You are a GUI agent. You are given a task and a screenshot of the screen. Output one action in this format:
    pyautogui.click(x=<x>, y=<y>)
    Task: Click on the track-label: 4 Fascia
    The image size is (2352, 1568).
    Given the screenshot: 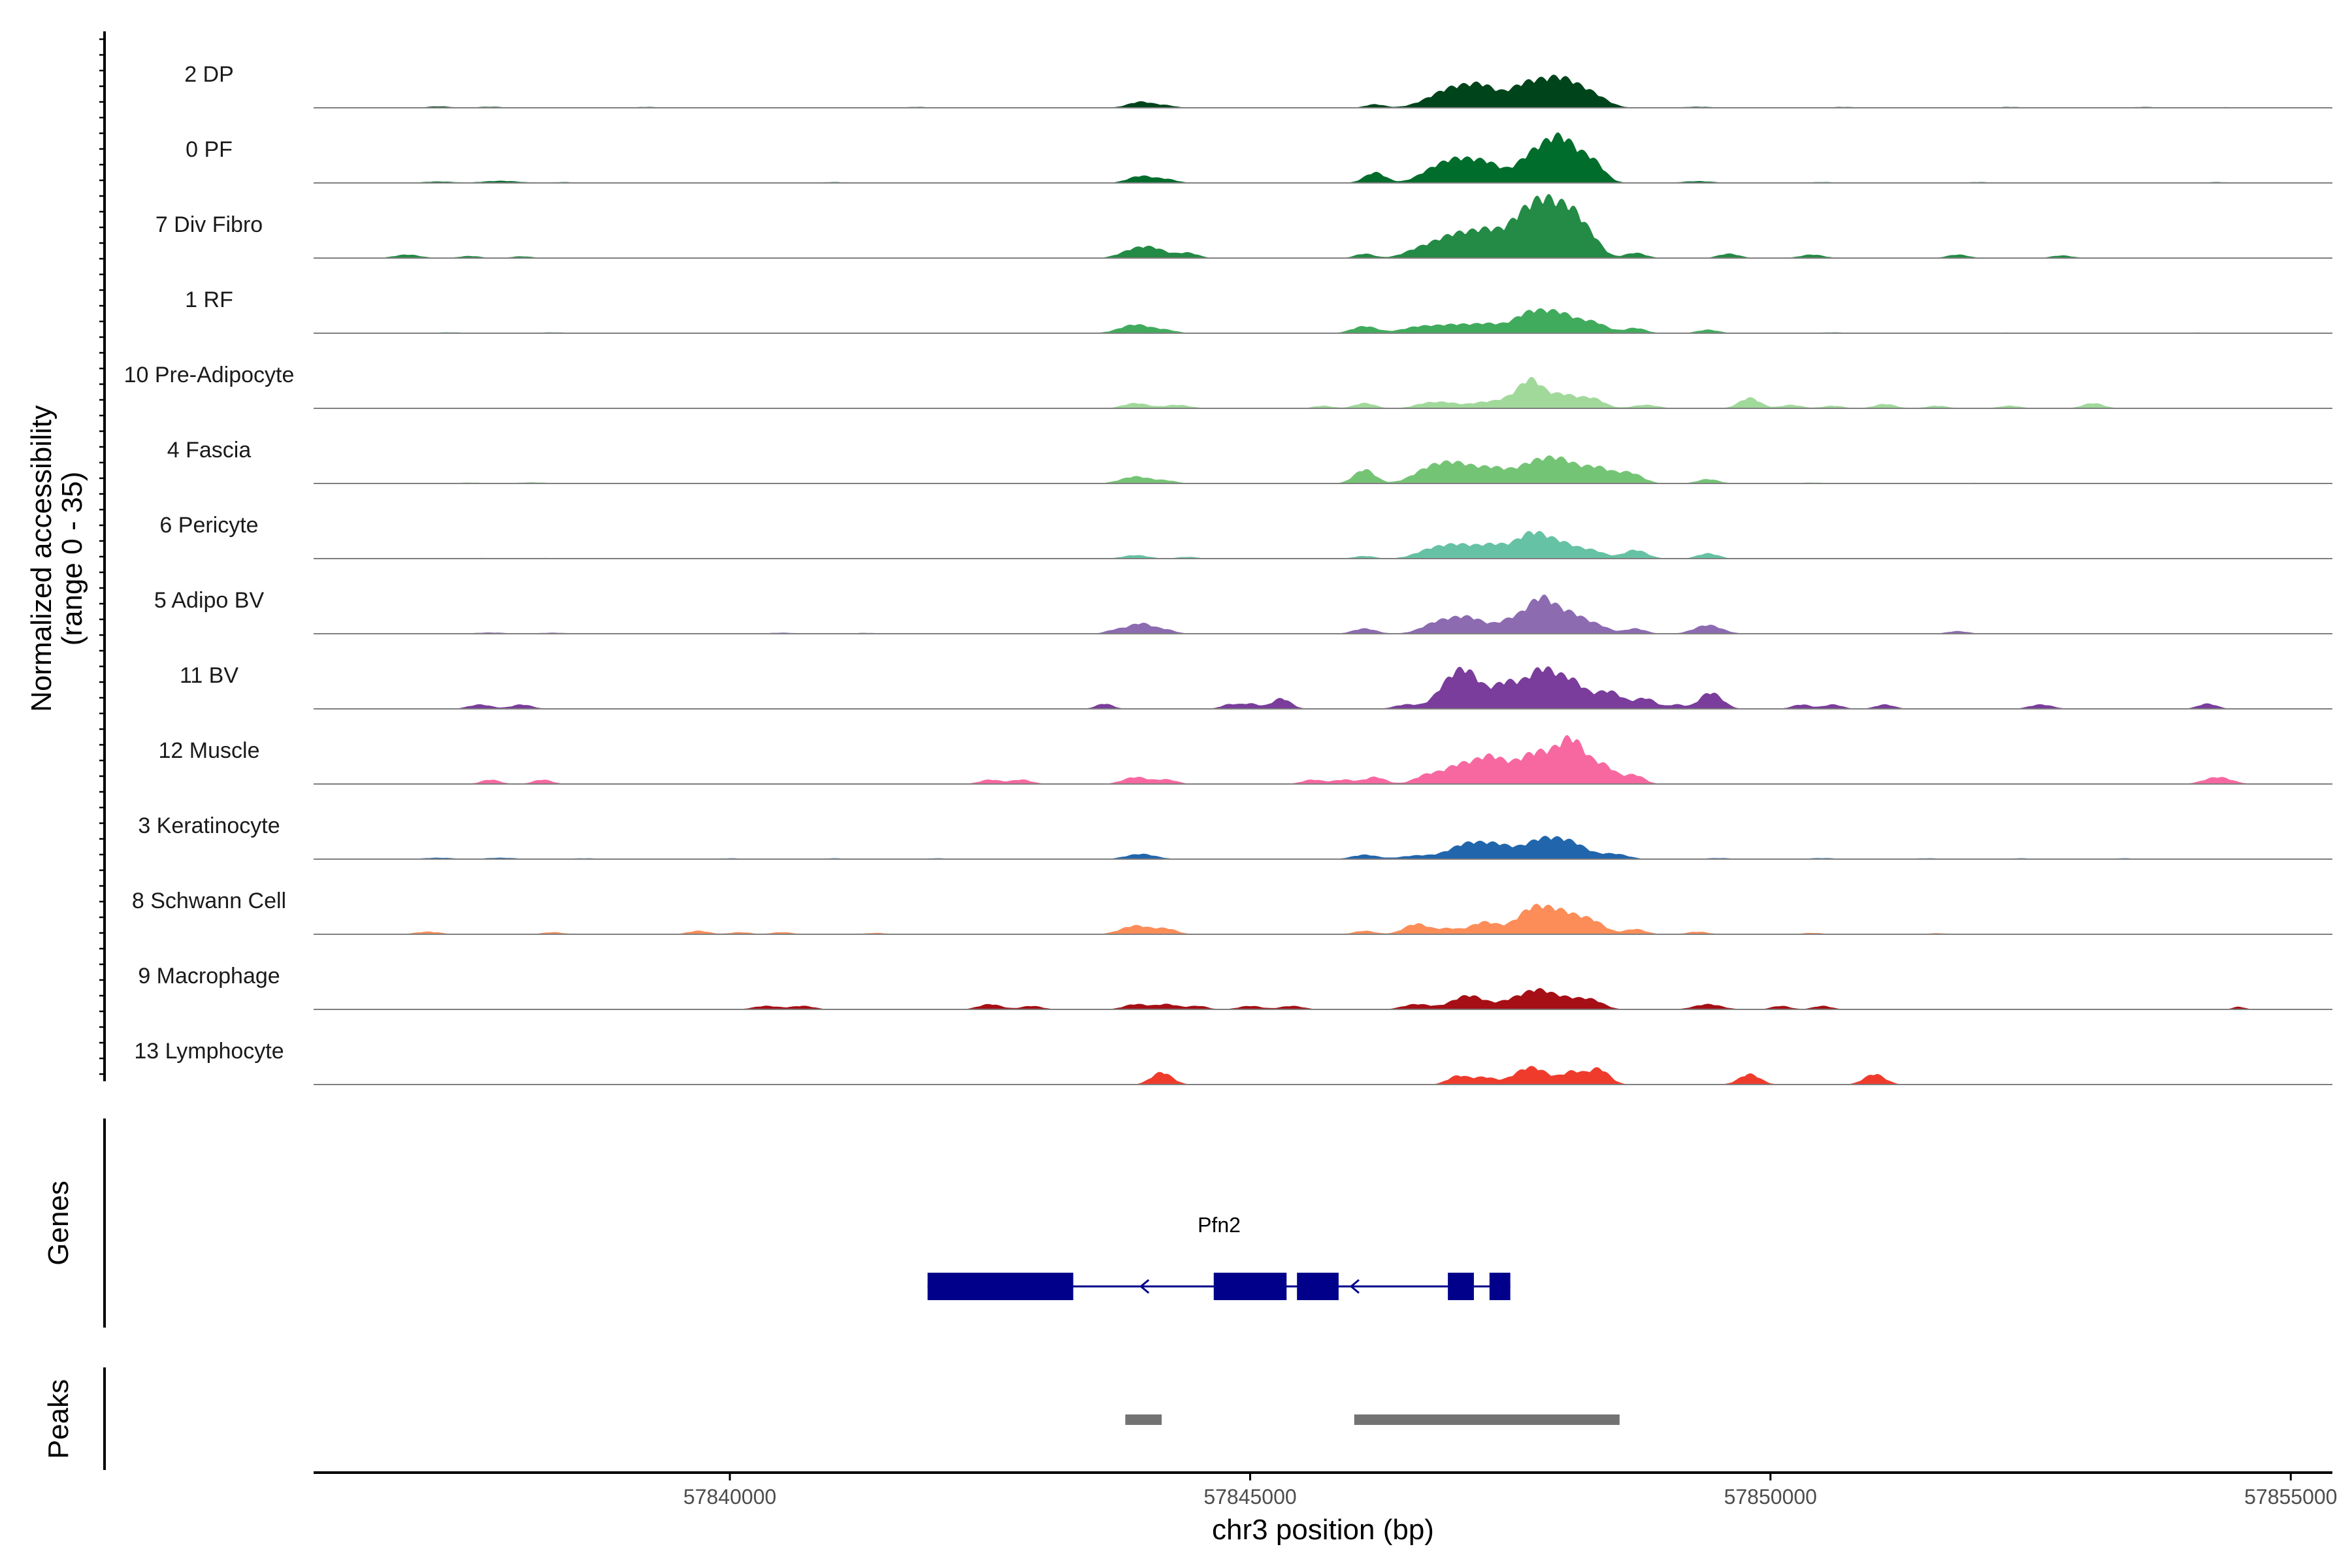 What is the action you would take?
    pyautogui.click(x=209, y=450)
    